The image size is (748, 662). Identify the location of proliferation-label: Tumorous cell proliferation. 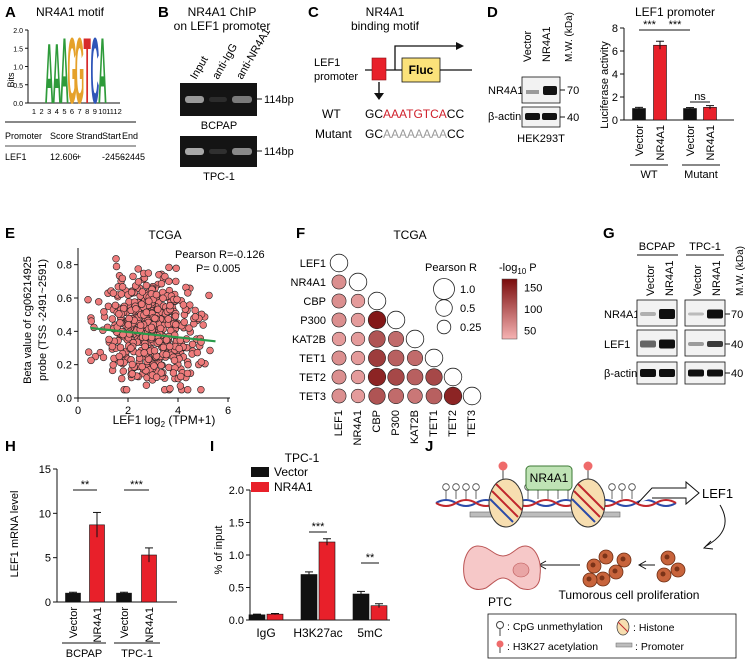
(629, 595).